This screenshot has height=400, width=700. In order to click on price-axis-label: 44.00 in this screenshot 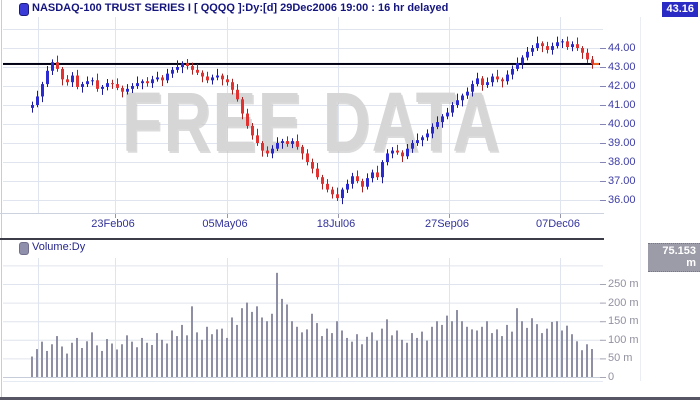, I will do `click(622, 48)`.